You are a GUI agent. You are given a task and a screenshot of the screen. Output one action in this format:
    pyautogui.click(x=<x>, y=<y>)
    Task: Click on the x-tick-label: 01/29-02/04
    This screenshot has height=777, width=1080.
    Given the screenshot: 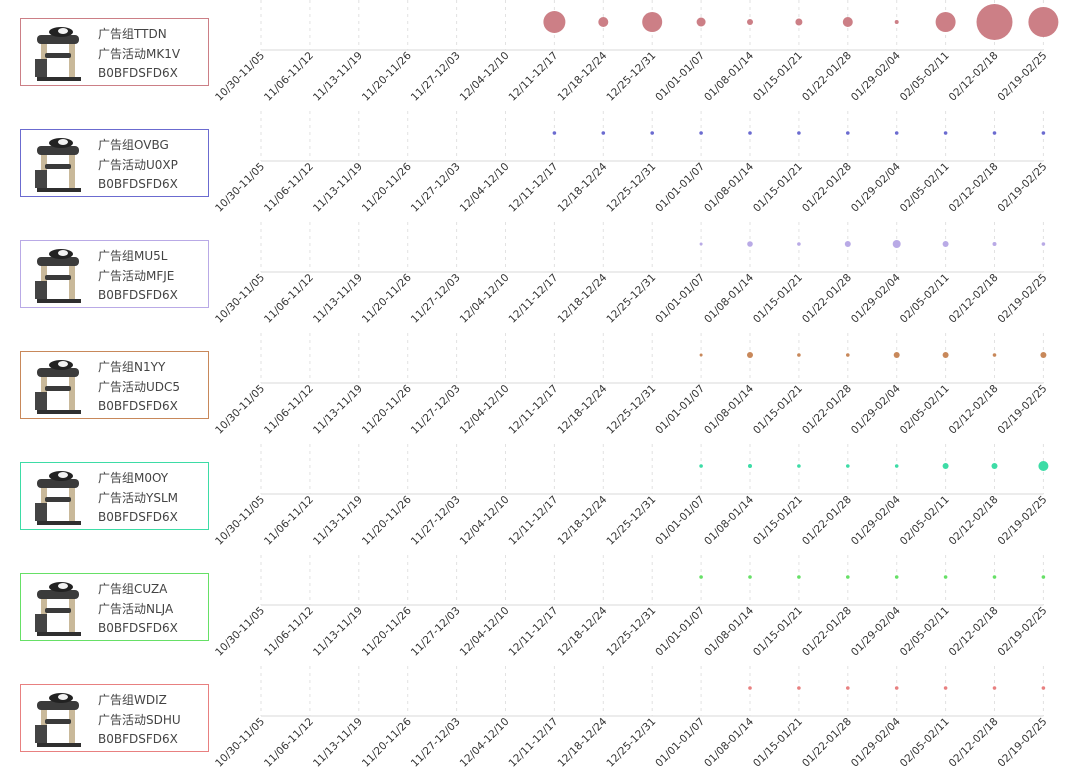 What is the action you would take?
    pyautogui.click(x=876, y=298)
    